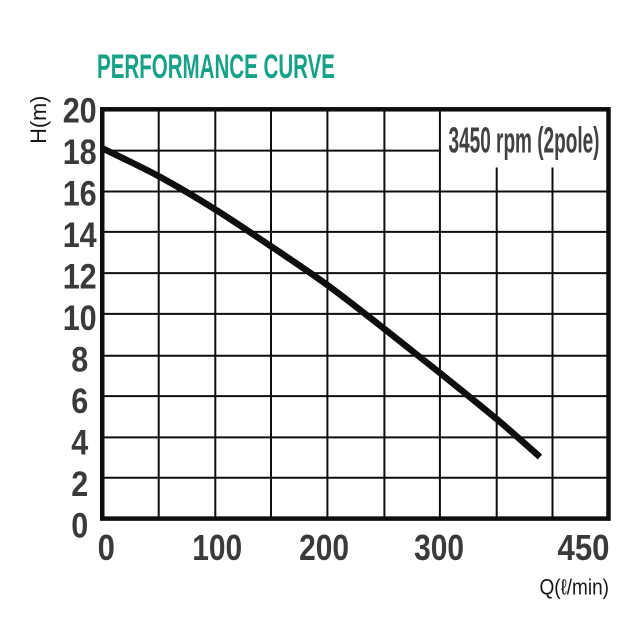 The image size is (640, 640). I want to click on svg-text: 200, so click(324, 547).